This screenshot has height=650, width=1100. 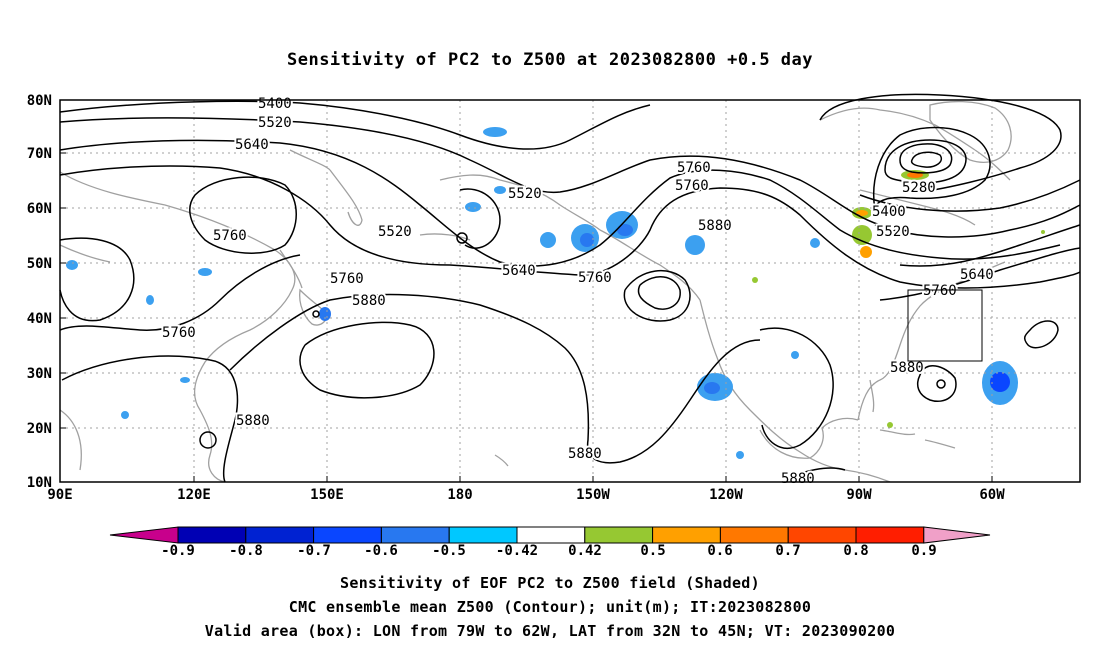 I want to click on lat-label: 70N, so click(x=39, y=154).